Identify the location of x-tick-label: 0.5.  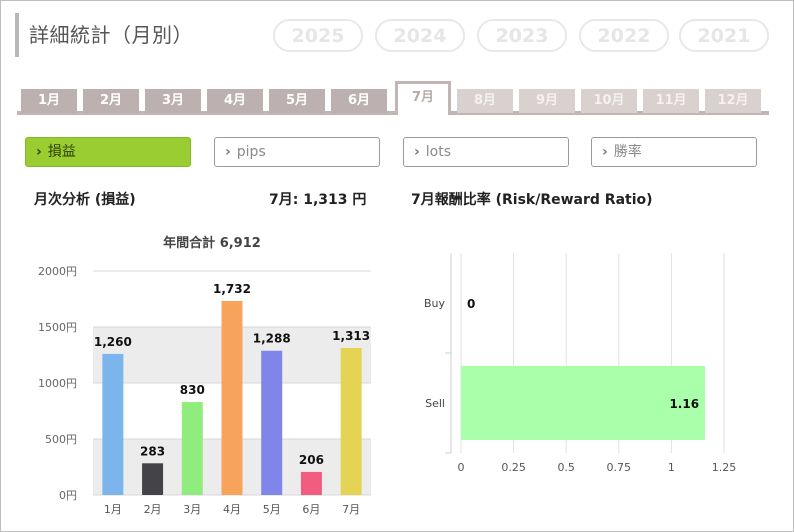
(566, 467).